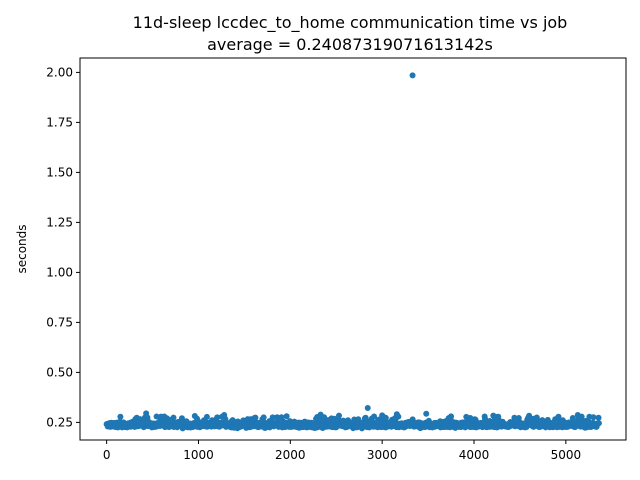 The image size is (640, 480). What do you see at coordinates (59, 372) in the screenshot?
I see `y-tick-label: 0.50` at bounding box center [59, 372].